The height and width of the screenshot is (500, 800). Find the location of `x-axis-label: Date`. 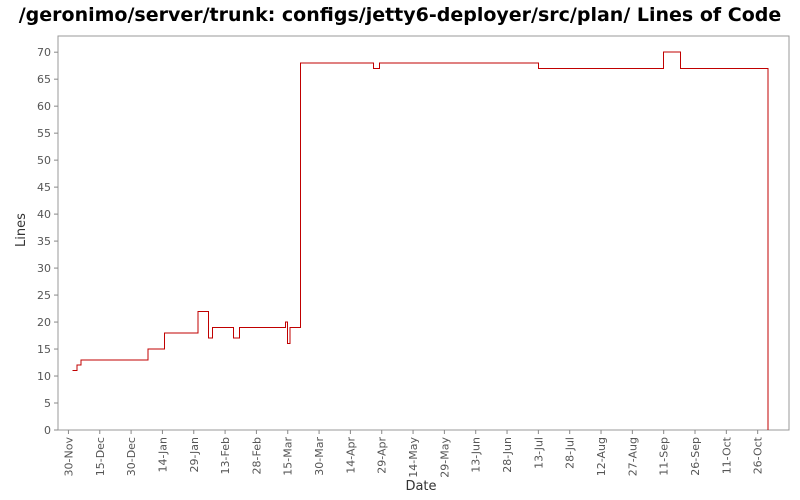

x-axis-label: Date is located at coordinates (420, 486).